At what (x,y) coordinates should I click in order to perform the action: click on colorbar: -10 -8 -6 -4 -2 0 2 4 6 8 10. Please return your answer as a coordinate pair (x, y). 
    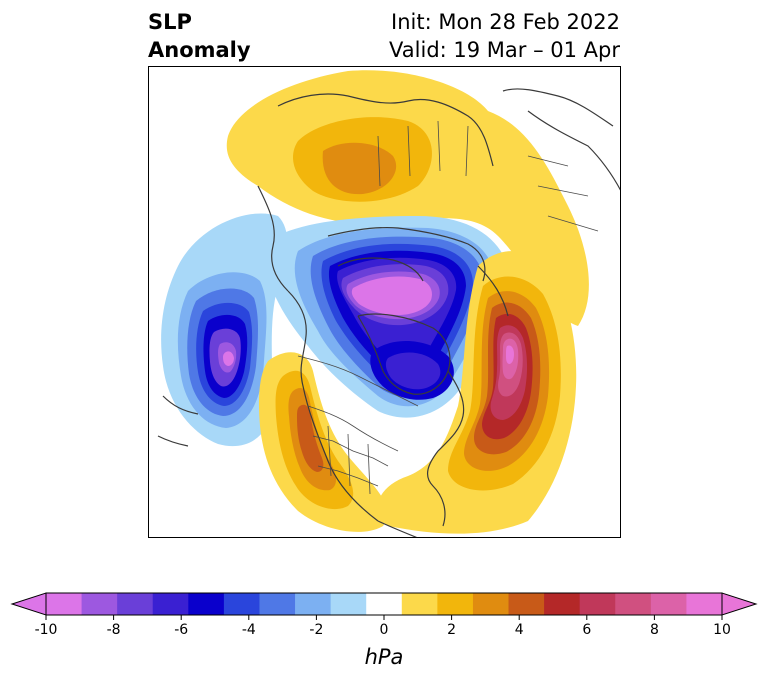
    Looking at the image, I should click on (384, 615).